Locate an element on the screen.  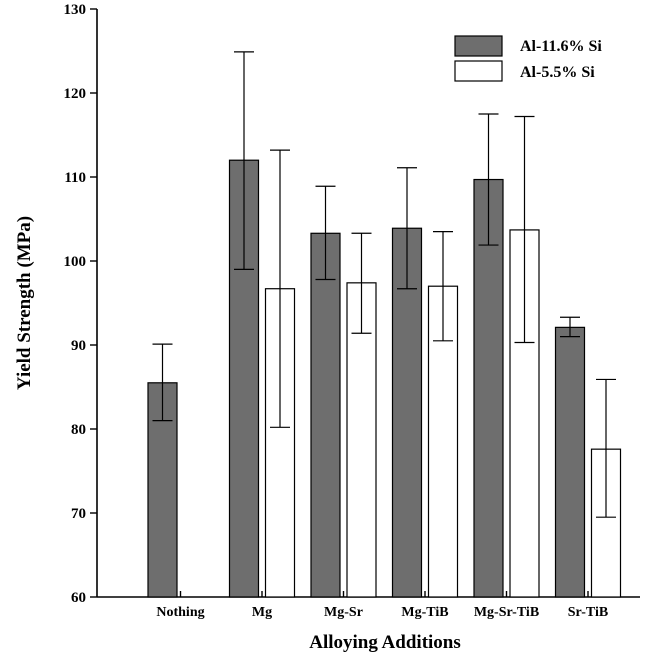
x-tick-label: Sr-TiB is located at coordinates (588, 612).